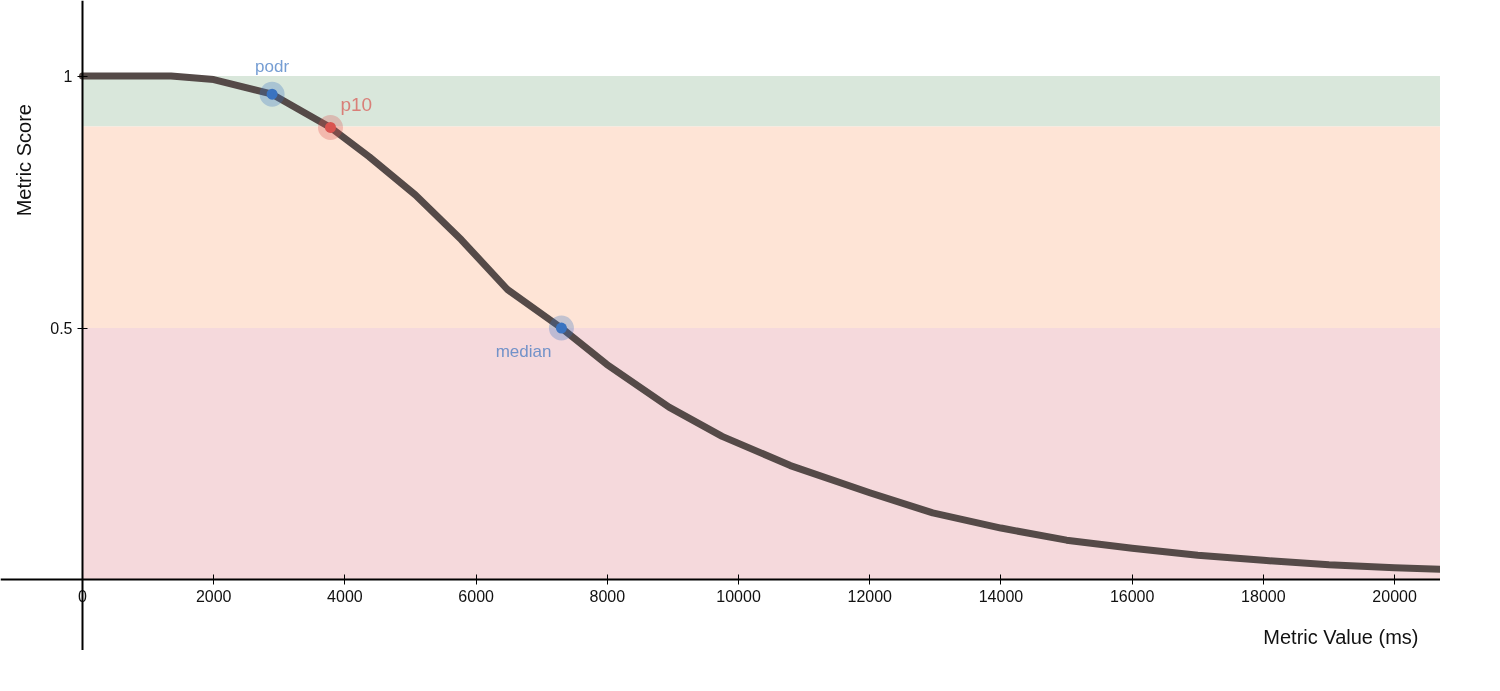 This screenshot has width=1500, height=691. I want to click on x-tick-label: 10000, so click(738, 596).